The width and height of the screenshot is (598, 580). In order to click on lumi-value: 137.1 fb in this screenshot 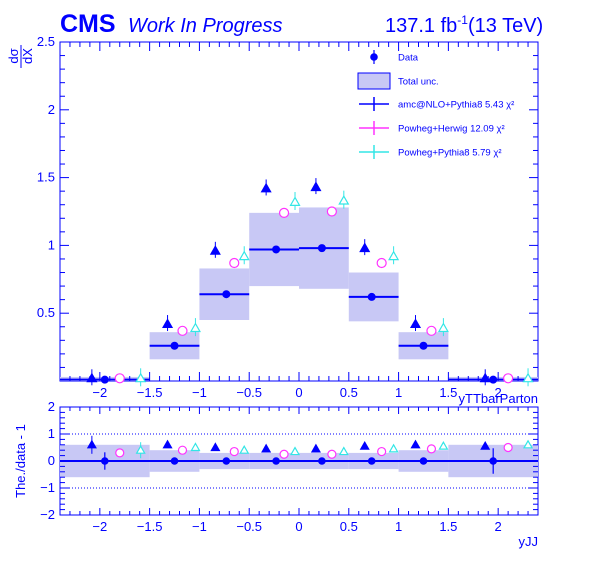, I will do `click(421, 26)`.